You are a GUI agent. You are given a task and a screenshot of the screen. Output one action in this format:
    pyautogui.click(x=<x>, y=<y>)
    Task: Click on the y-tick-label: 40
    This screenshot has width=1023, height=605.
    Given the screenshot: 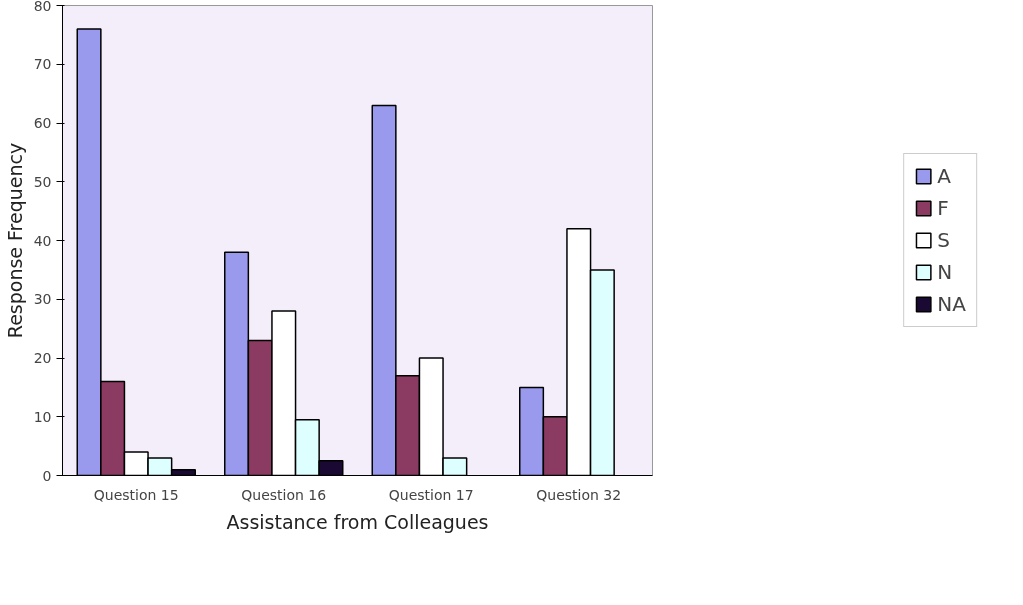 What is the action you would take?
    pyautogui.click(x=42, y=240)
    